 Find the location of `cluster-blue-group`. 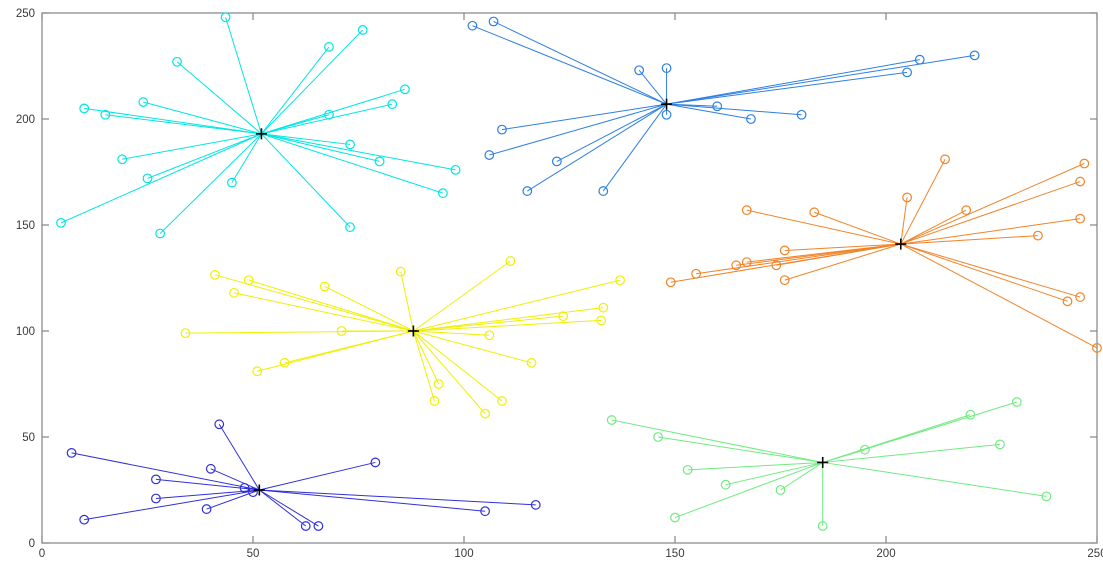

cluster-blue-group is located at coordinates (723, 106).